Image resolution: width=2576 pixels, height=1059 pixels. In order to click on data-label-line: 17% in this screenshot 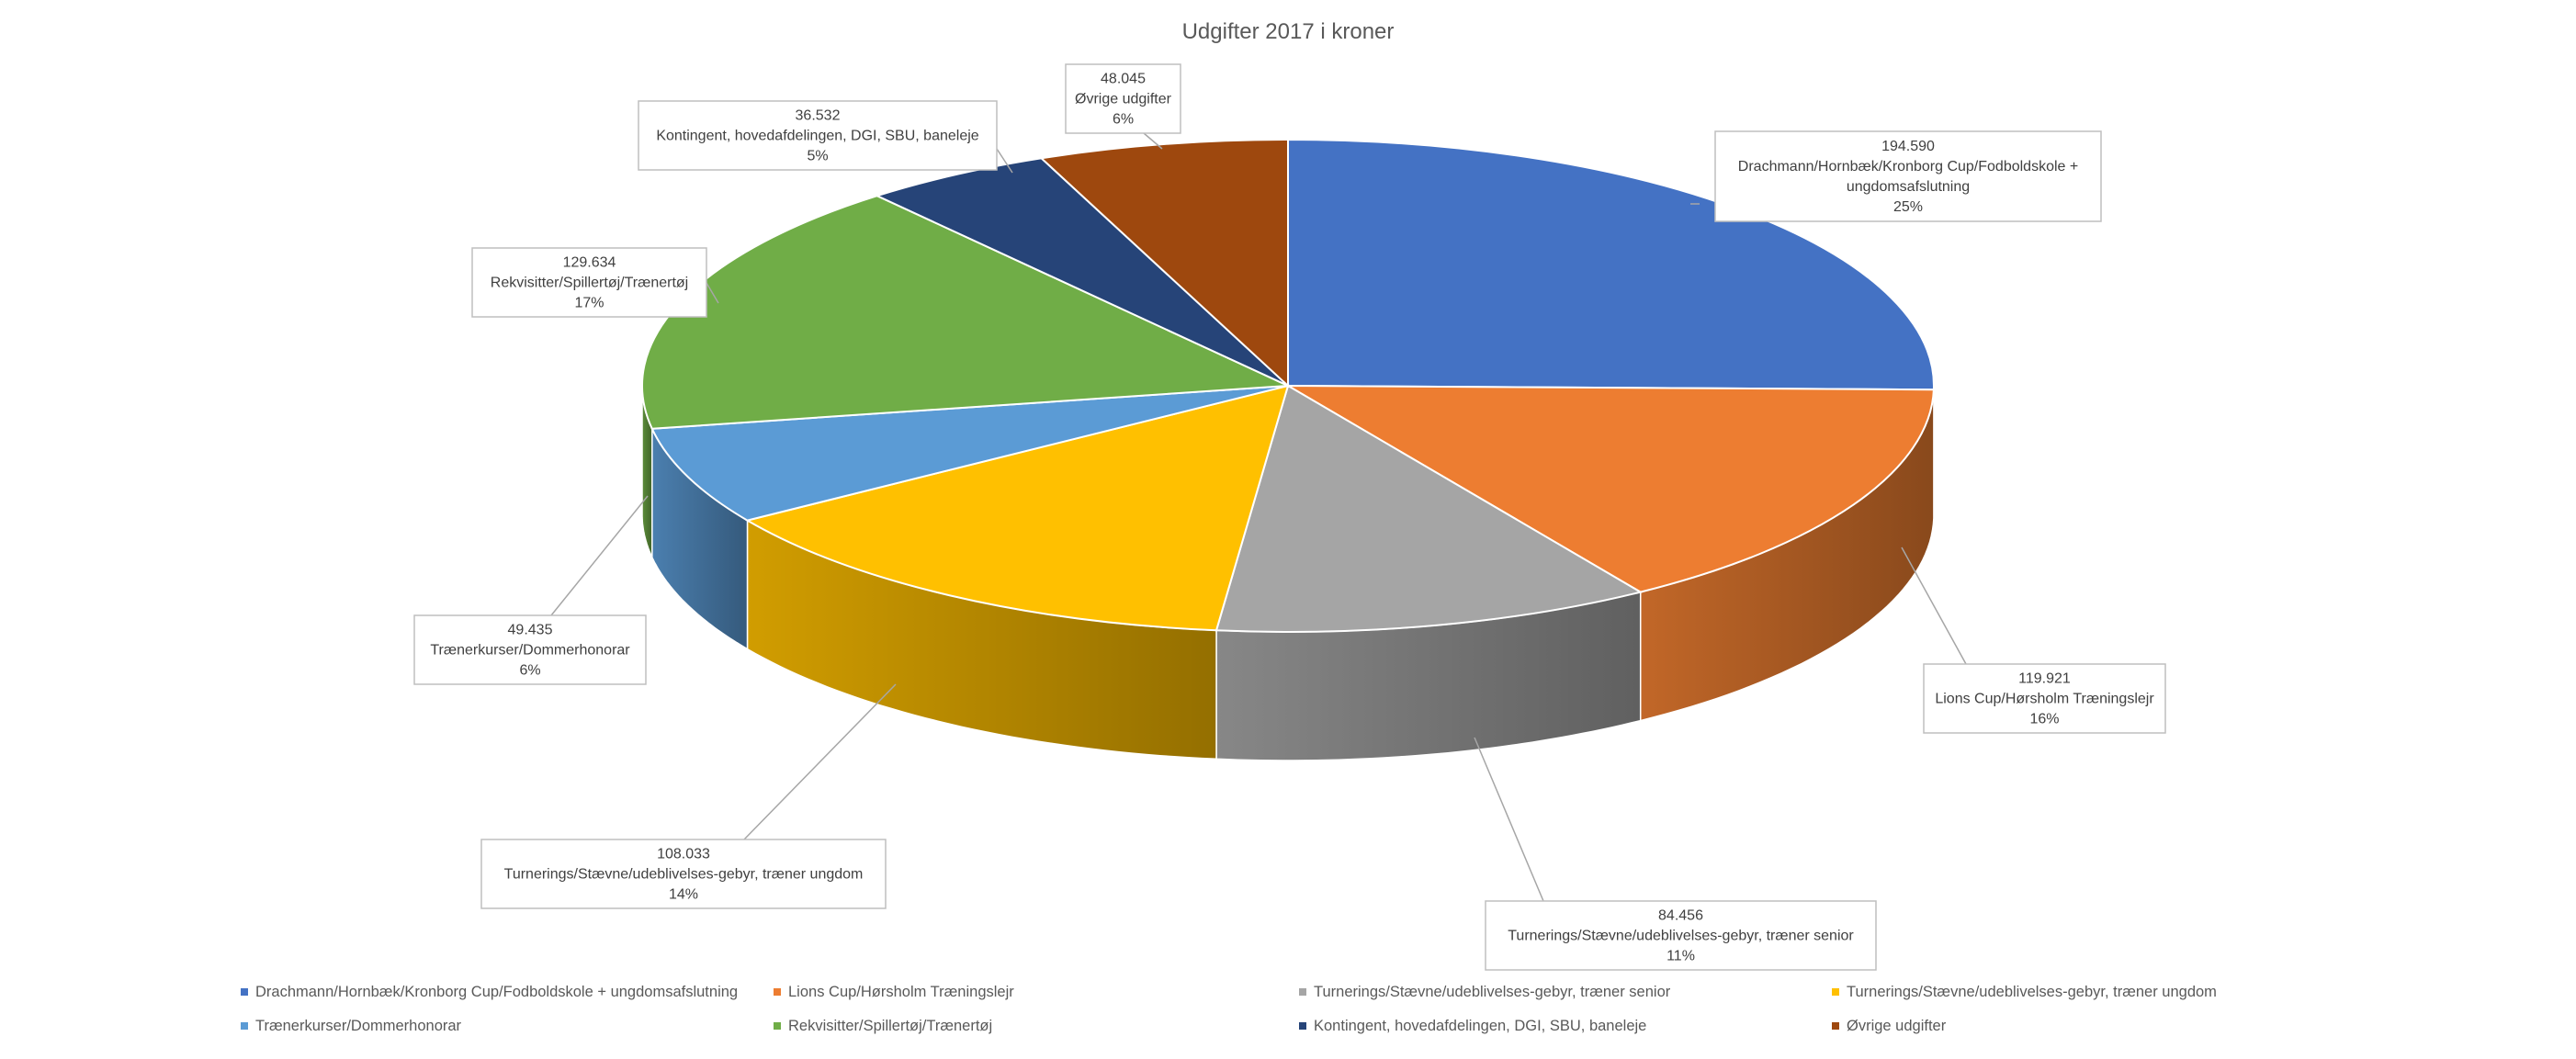, I will do `click(589, 303)`.